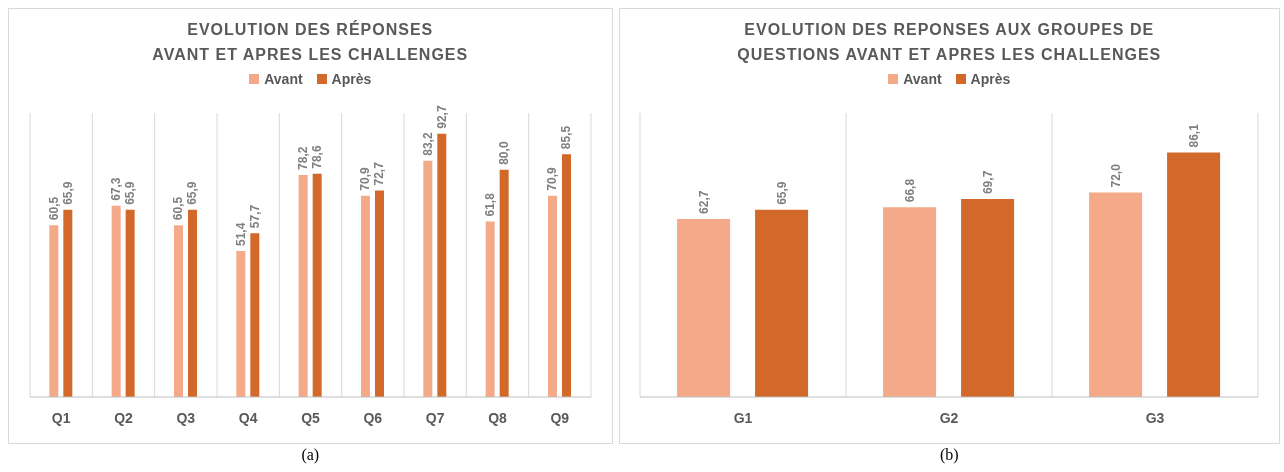 This screenshot has height=472, width=1284. What do you see at coordinates (310, 455) in the screenshot?
I see `text: (a)` at bounding box center [310, 455].